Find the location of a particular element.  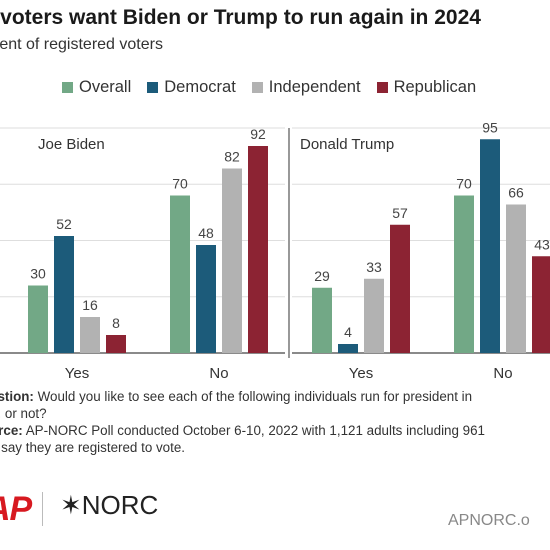

data-label: 29 is located at coordinates (322, 276).